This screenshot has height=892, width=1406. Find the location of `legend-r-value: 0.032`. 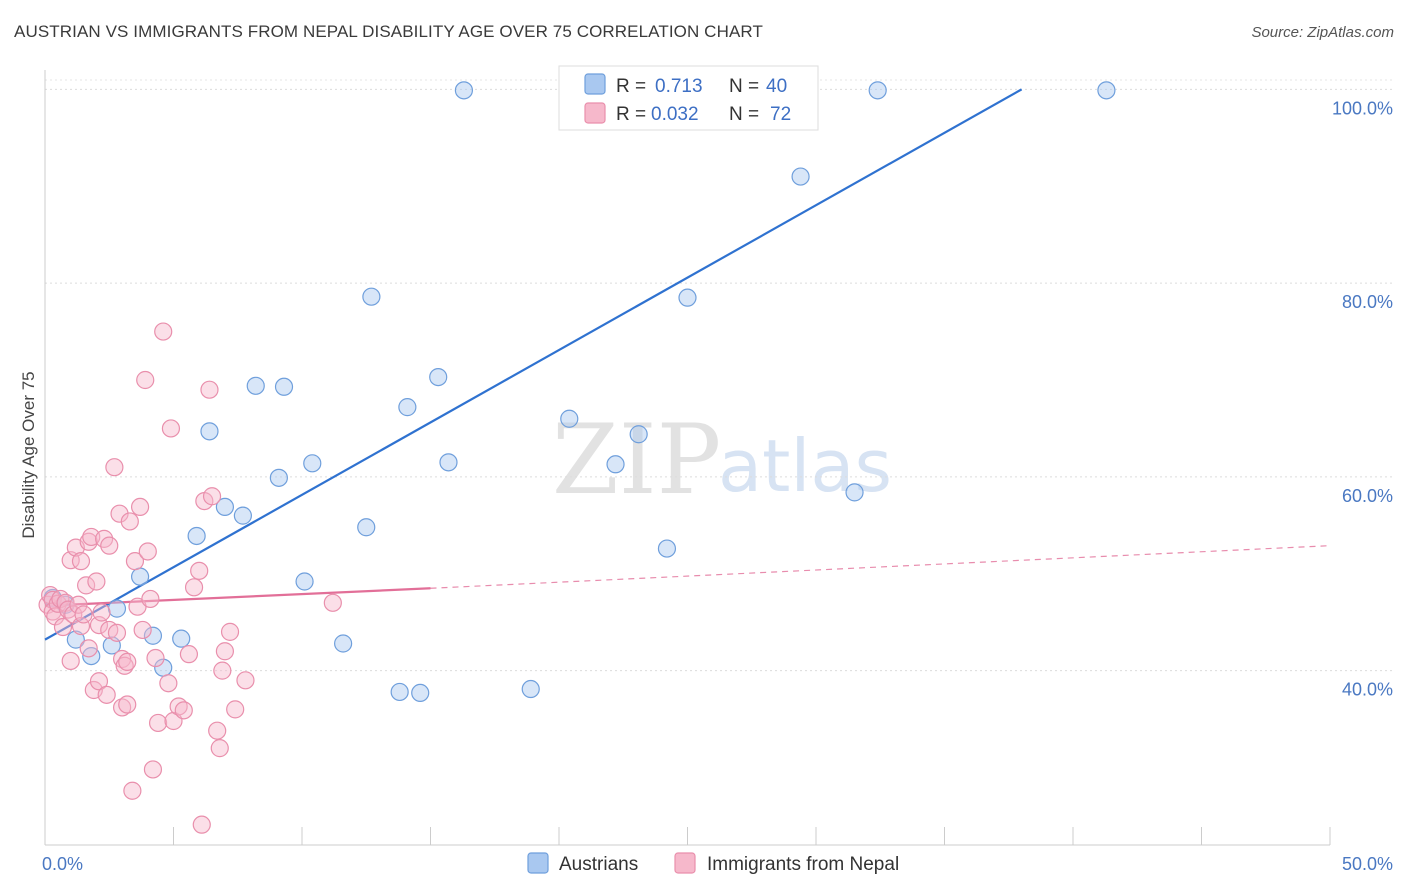

legend-r-value: 0.032 is located at coordinates (675, 114).